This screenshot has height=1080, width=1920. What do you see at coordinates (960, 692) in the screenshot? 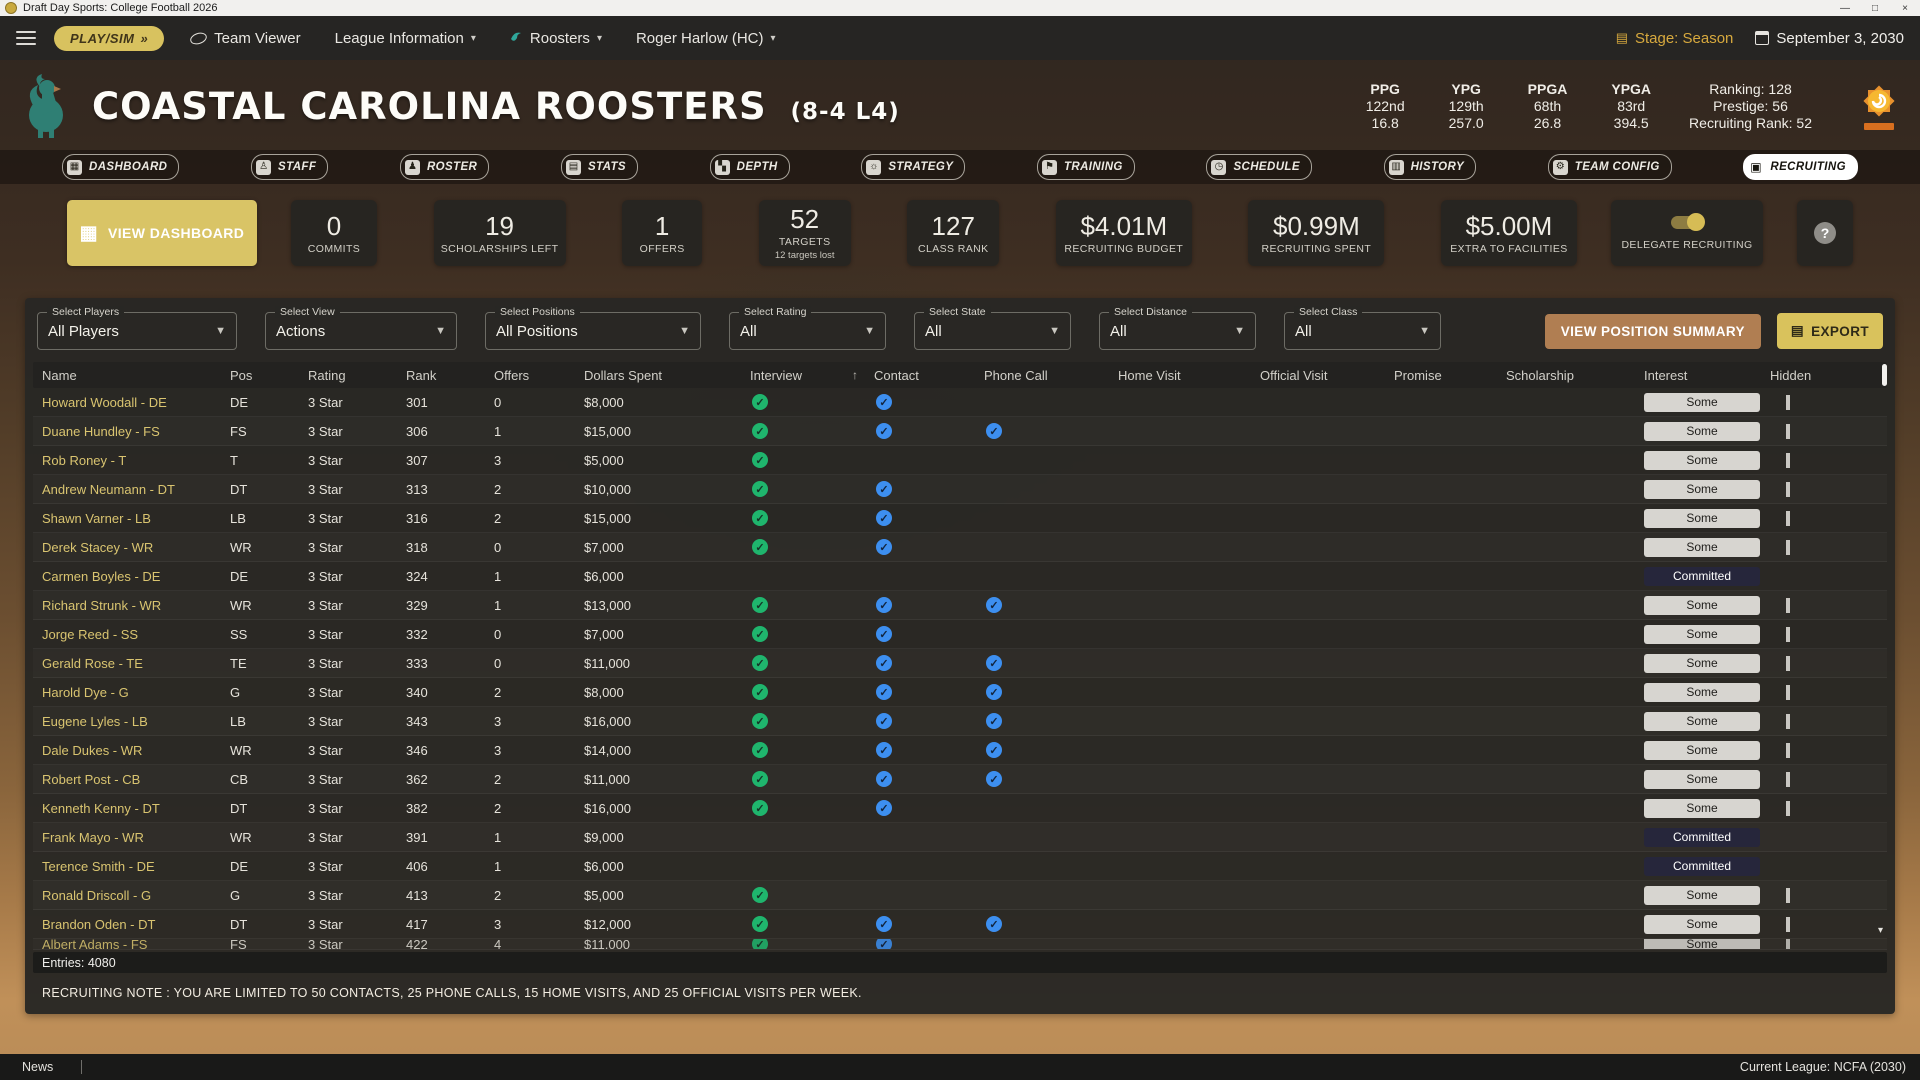
I see `table-row: Harold Dye - G G 3 Star 340 2 $8,000 ✓ ✓ ✓ Some` at bounding box center [960, 692].